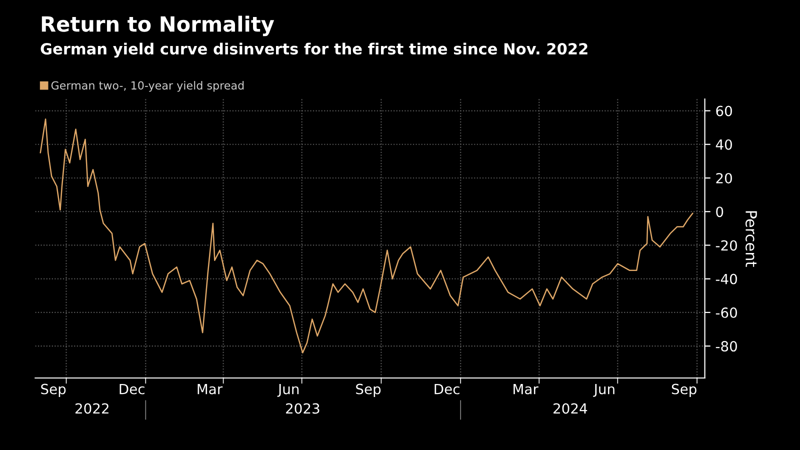  I want to click on y-tick-label: 40, so click(724, 144).